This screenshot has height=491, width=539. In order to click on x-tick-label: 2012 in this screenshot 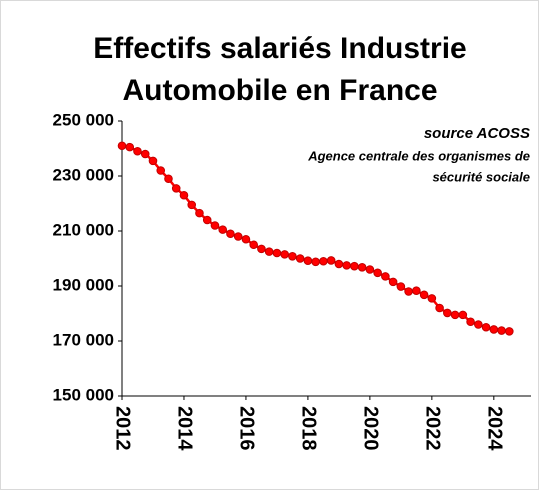, I will do `click(123, 428)`.